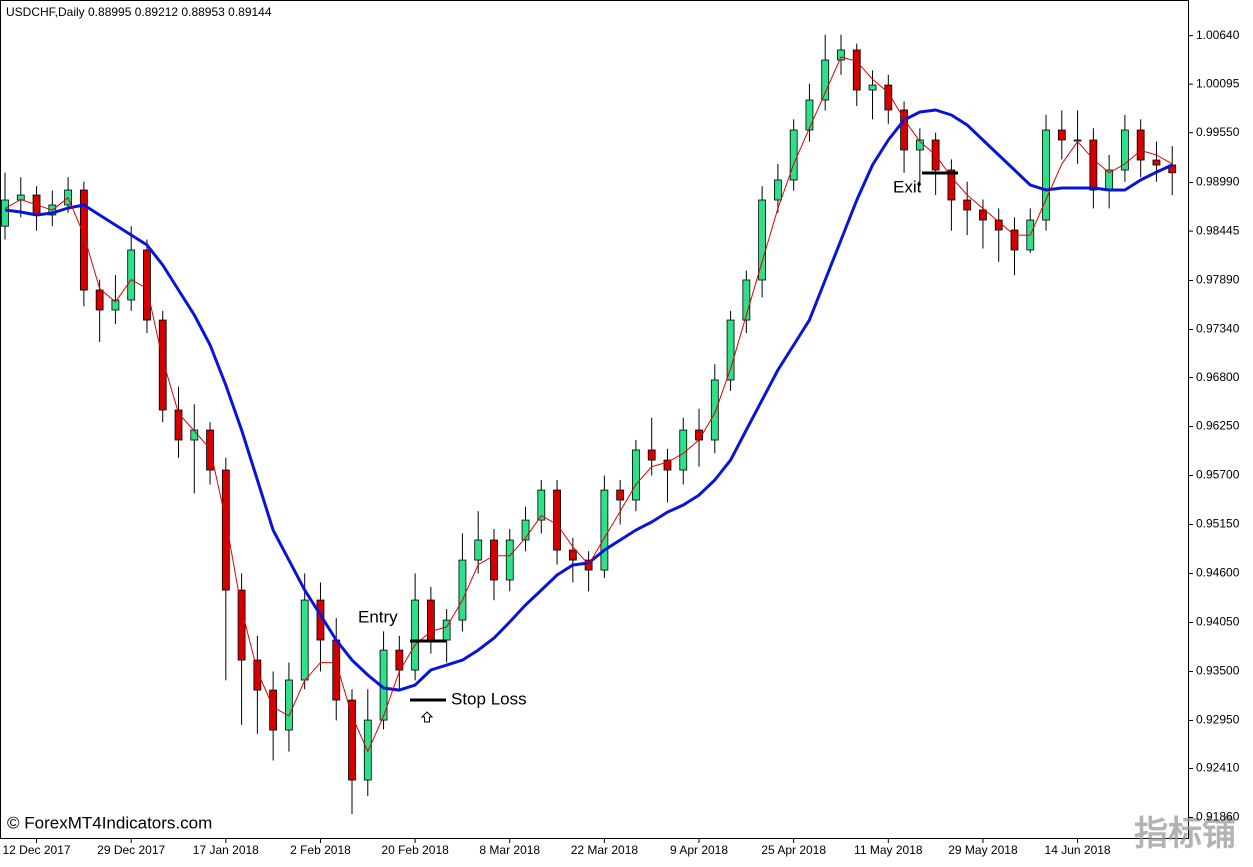 The height and width of the screenshot is (867, 1253). What do you see at coordinates (605, 850) in the screenshot?
I see `x-tick-label: 22 Mar 2018` at bounding box center [605, 850].